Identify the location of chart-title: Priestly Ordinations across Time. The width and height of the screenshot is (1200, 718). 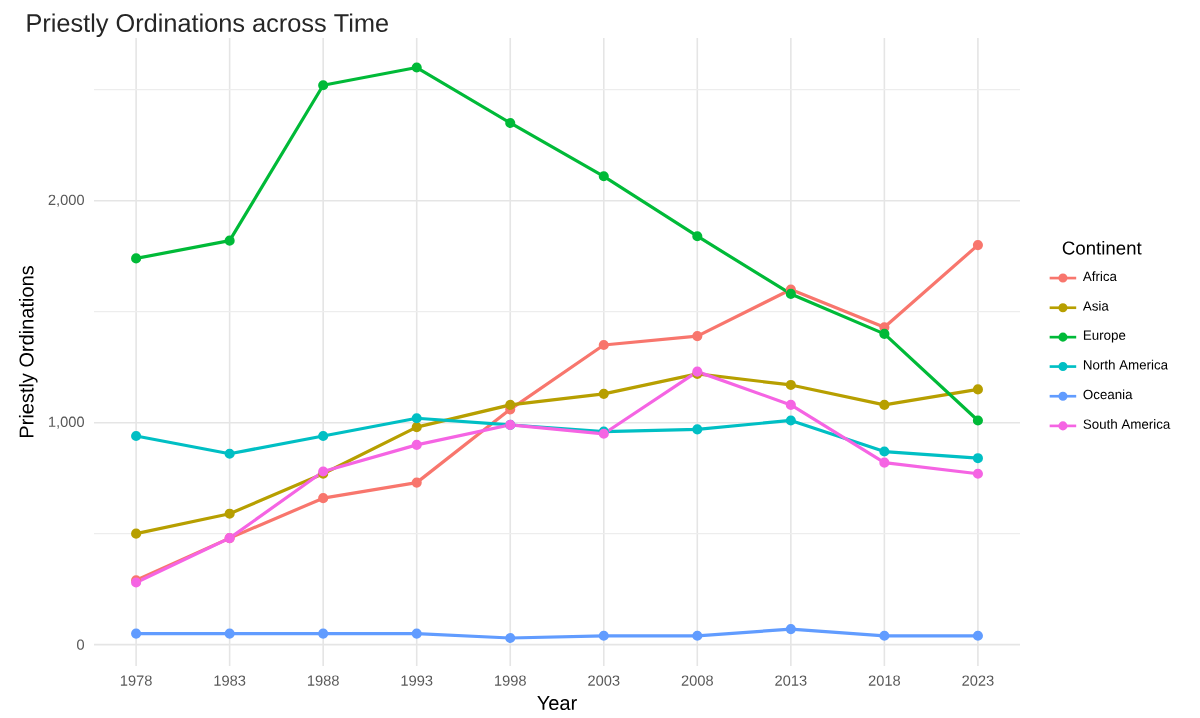
(207, 25).